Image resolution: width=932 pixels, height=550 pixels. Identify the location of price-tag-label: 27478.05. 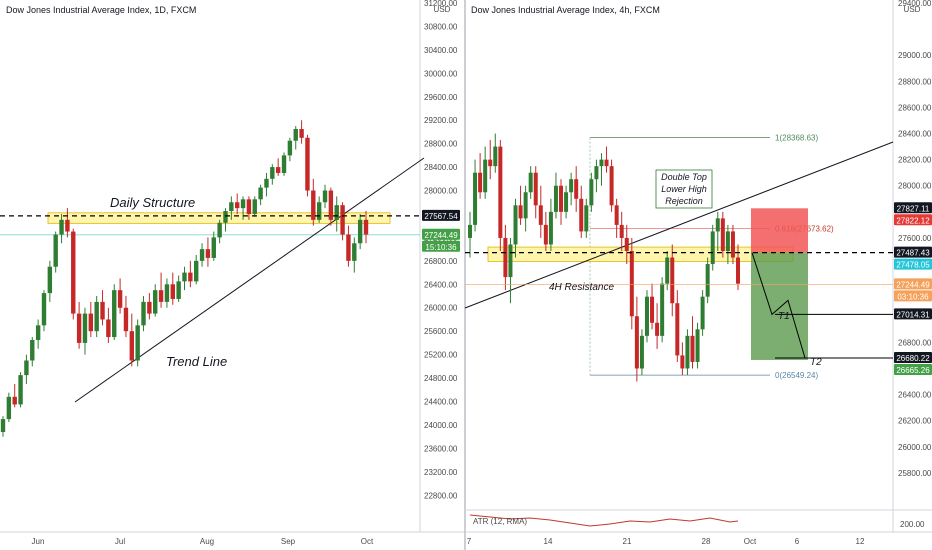
(913, 265).